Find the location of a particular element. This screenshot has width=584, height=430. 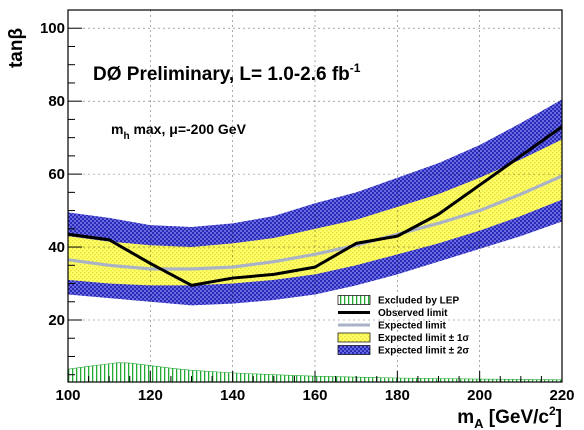

experiment-main-text: DØ Preliminary, L= 1.0-2.6 fb is located at coordinates (221, 74).